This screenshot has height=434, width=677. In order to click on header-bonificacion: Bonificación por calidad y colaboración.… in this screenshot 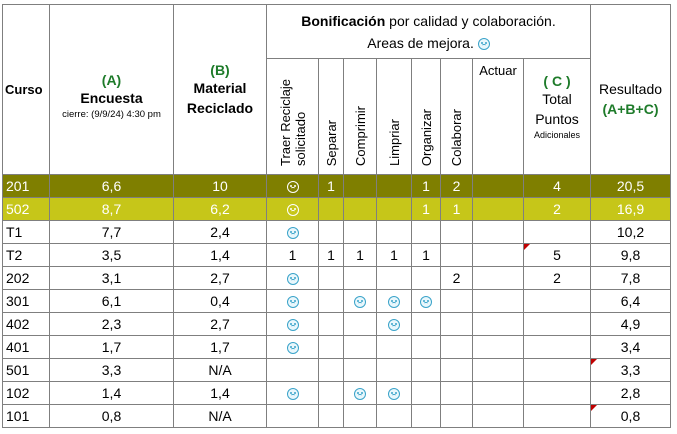, I will do `click(428, 31)`.